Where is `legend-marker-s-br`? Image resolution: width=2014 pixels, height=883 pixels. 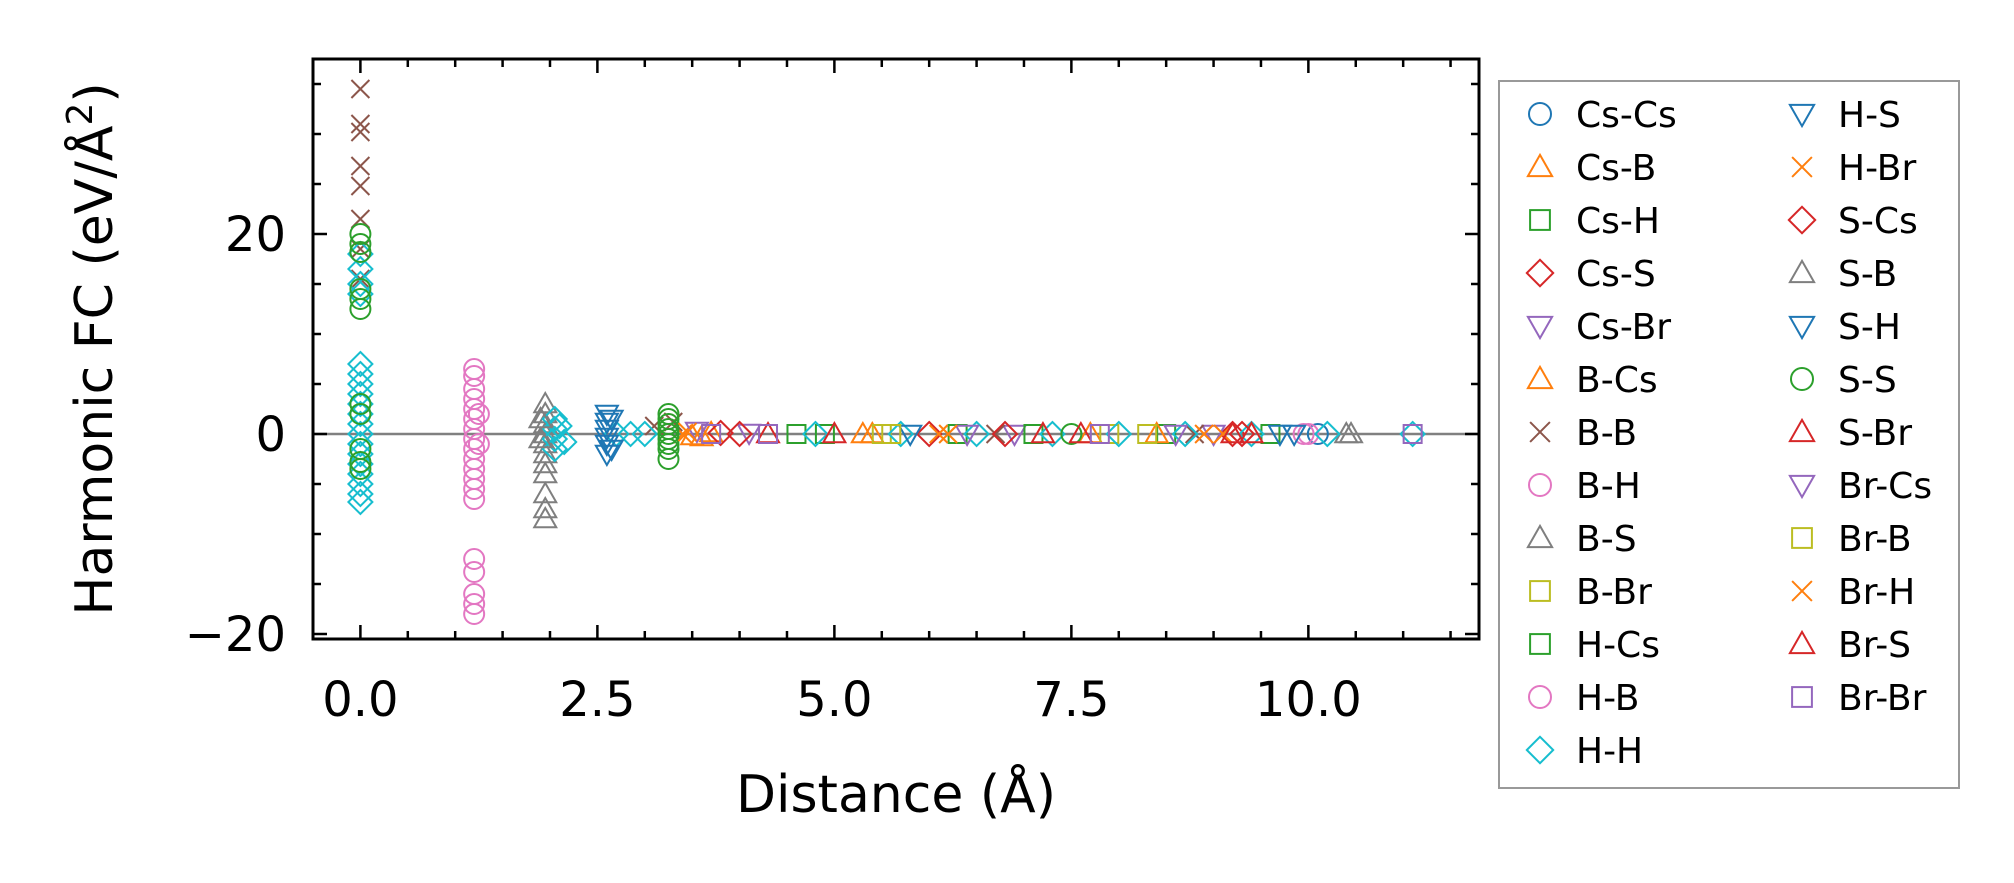
legend-marker-s-br is located at coordinates (1802, 430).